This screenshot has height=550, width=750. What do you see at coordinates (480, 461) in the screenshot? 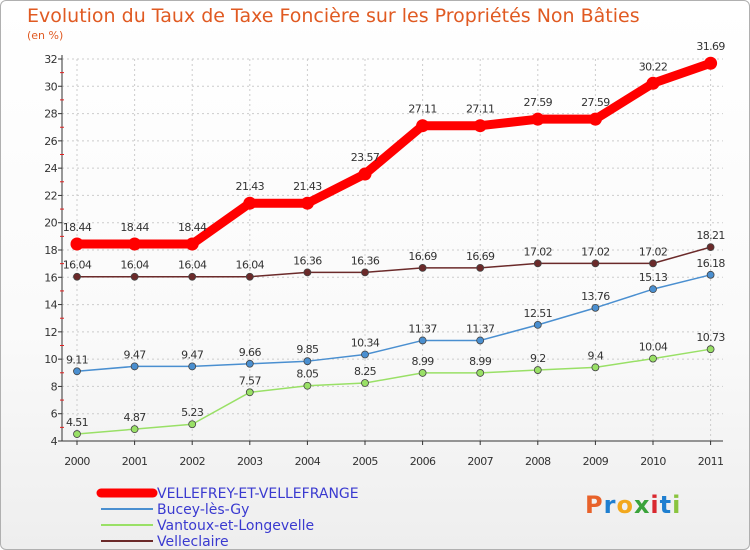
I see `x-tick-label: 2007` at bounding box center [480, 461].